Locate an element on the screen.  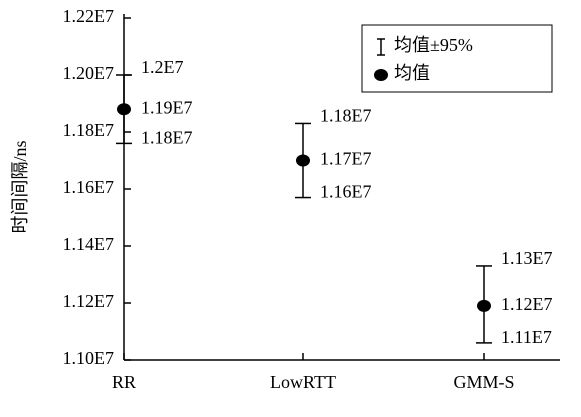
y-axis-label: 时间间隔/ns is located at coordinates (20, 186).